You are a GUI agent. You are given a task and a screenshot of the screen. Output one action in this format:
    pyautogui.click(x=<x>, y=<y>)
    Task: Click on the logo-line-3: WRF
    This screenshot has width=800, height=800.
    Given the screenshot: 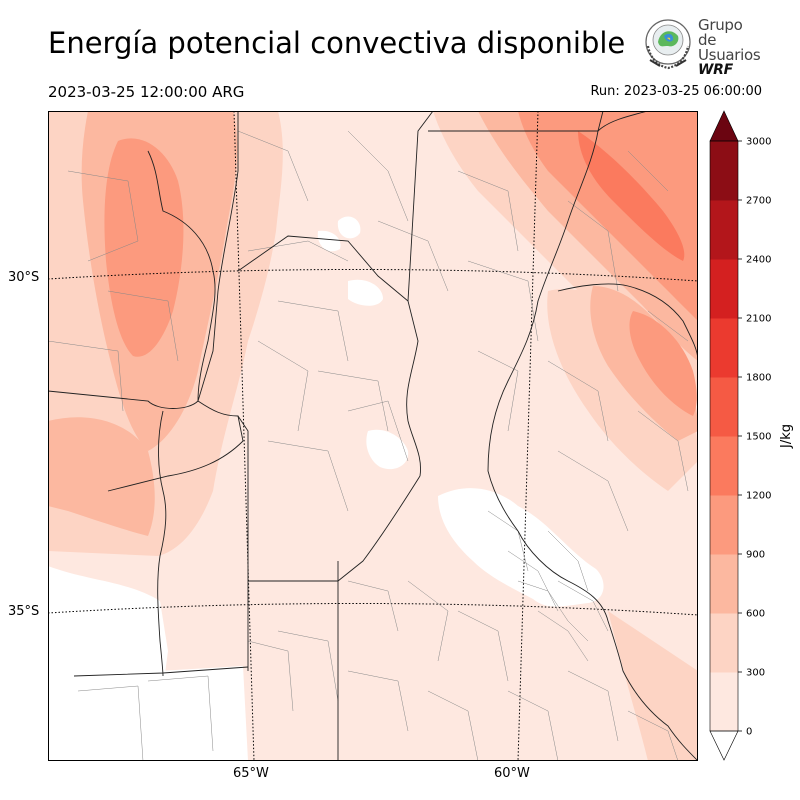 What is the action you would take?
    pyautogui.click(x=715, y=70)
    